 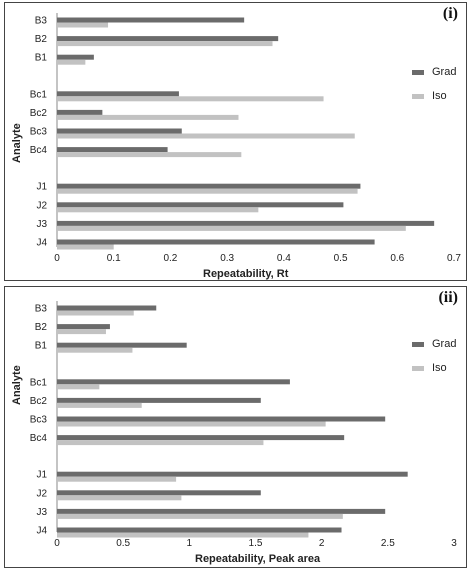 I want to click on x-tick-label: 1.5, so click(x=256, y=543).